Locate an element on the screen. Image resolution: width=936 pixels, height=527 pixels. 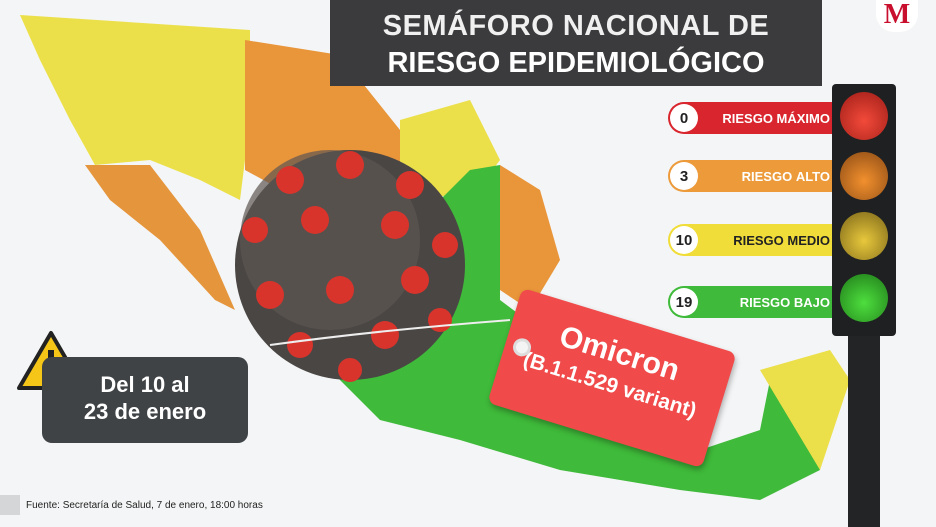
date-end: 23 de enero is located at coordinates (145, 411).